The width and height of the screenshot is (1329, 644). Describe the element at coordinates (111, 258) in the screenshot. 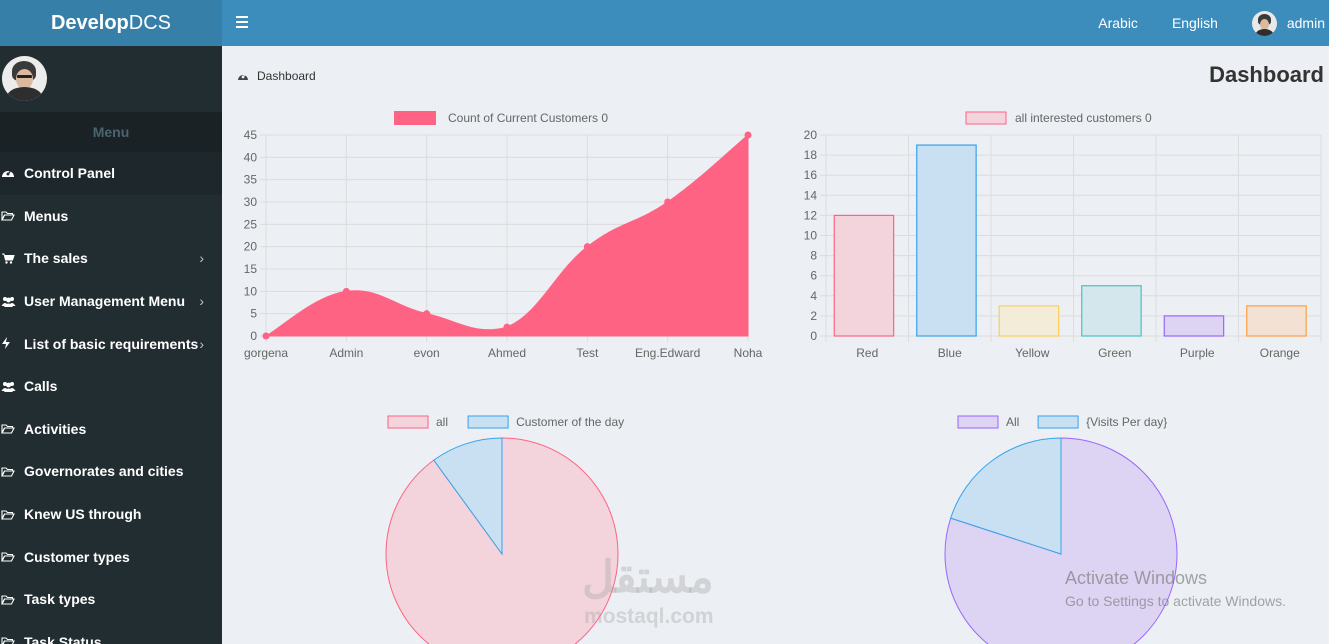

I see `sidebar-item: The sales ›` at that location.